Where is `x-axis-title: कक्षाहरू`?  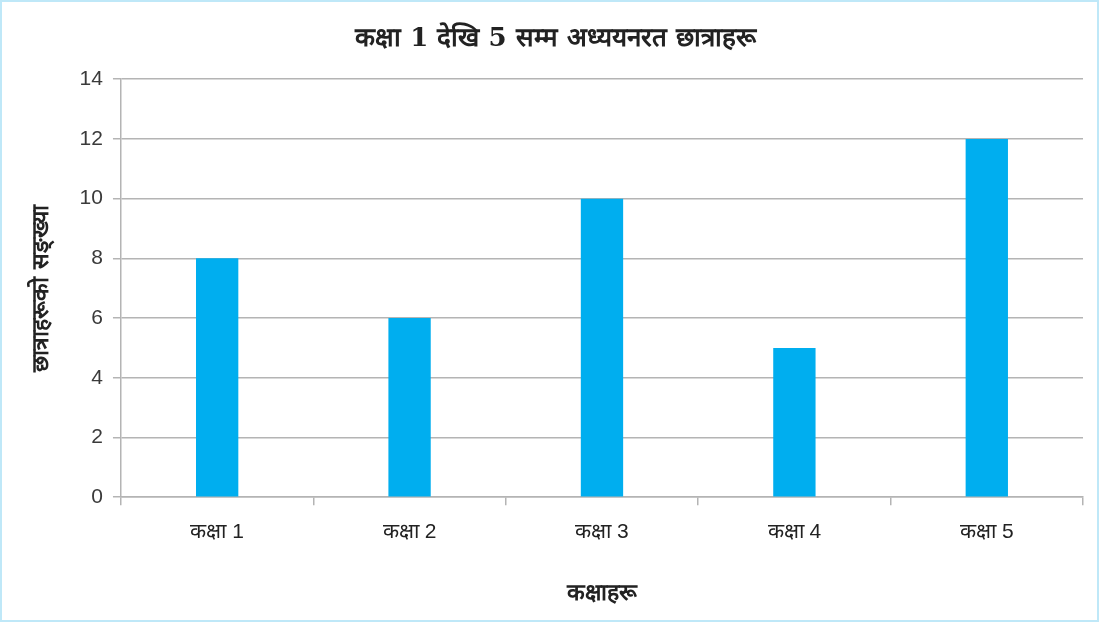 x-axis-title: कक्षाहरू is located at coordinates (601, 592).